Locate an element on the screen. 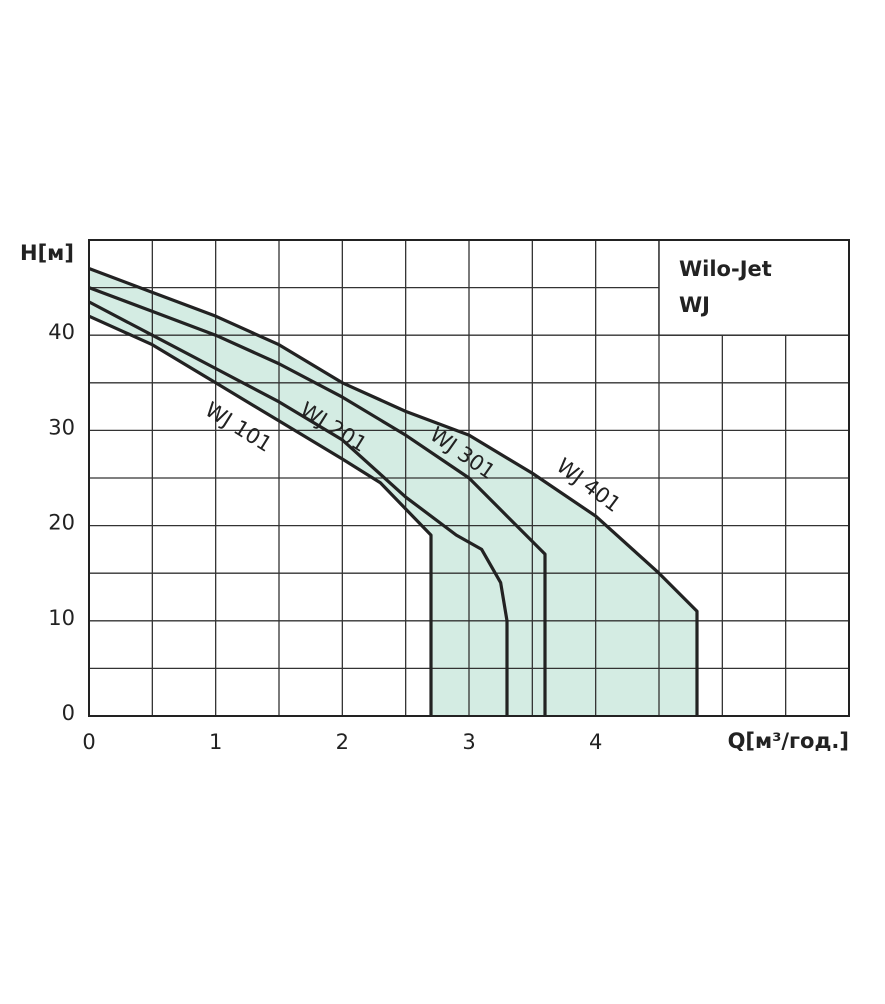  y-axis-label: H[м] is located at coordinates (47, 253).